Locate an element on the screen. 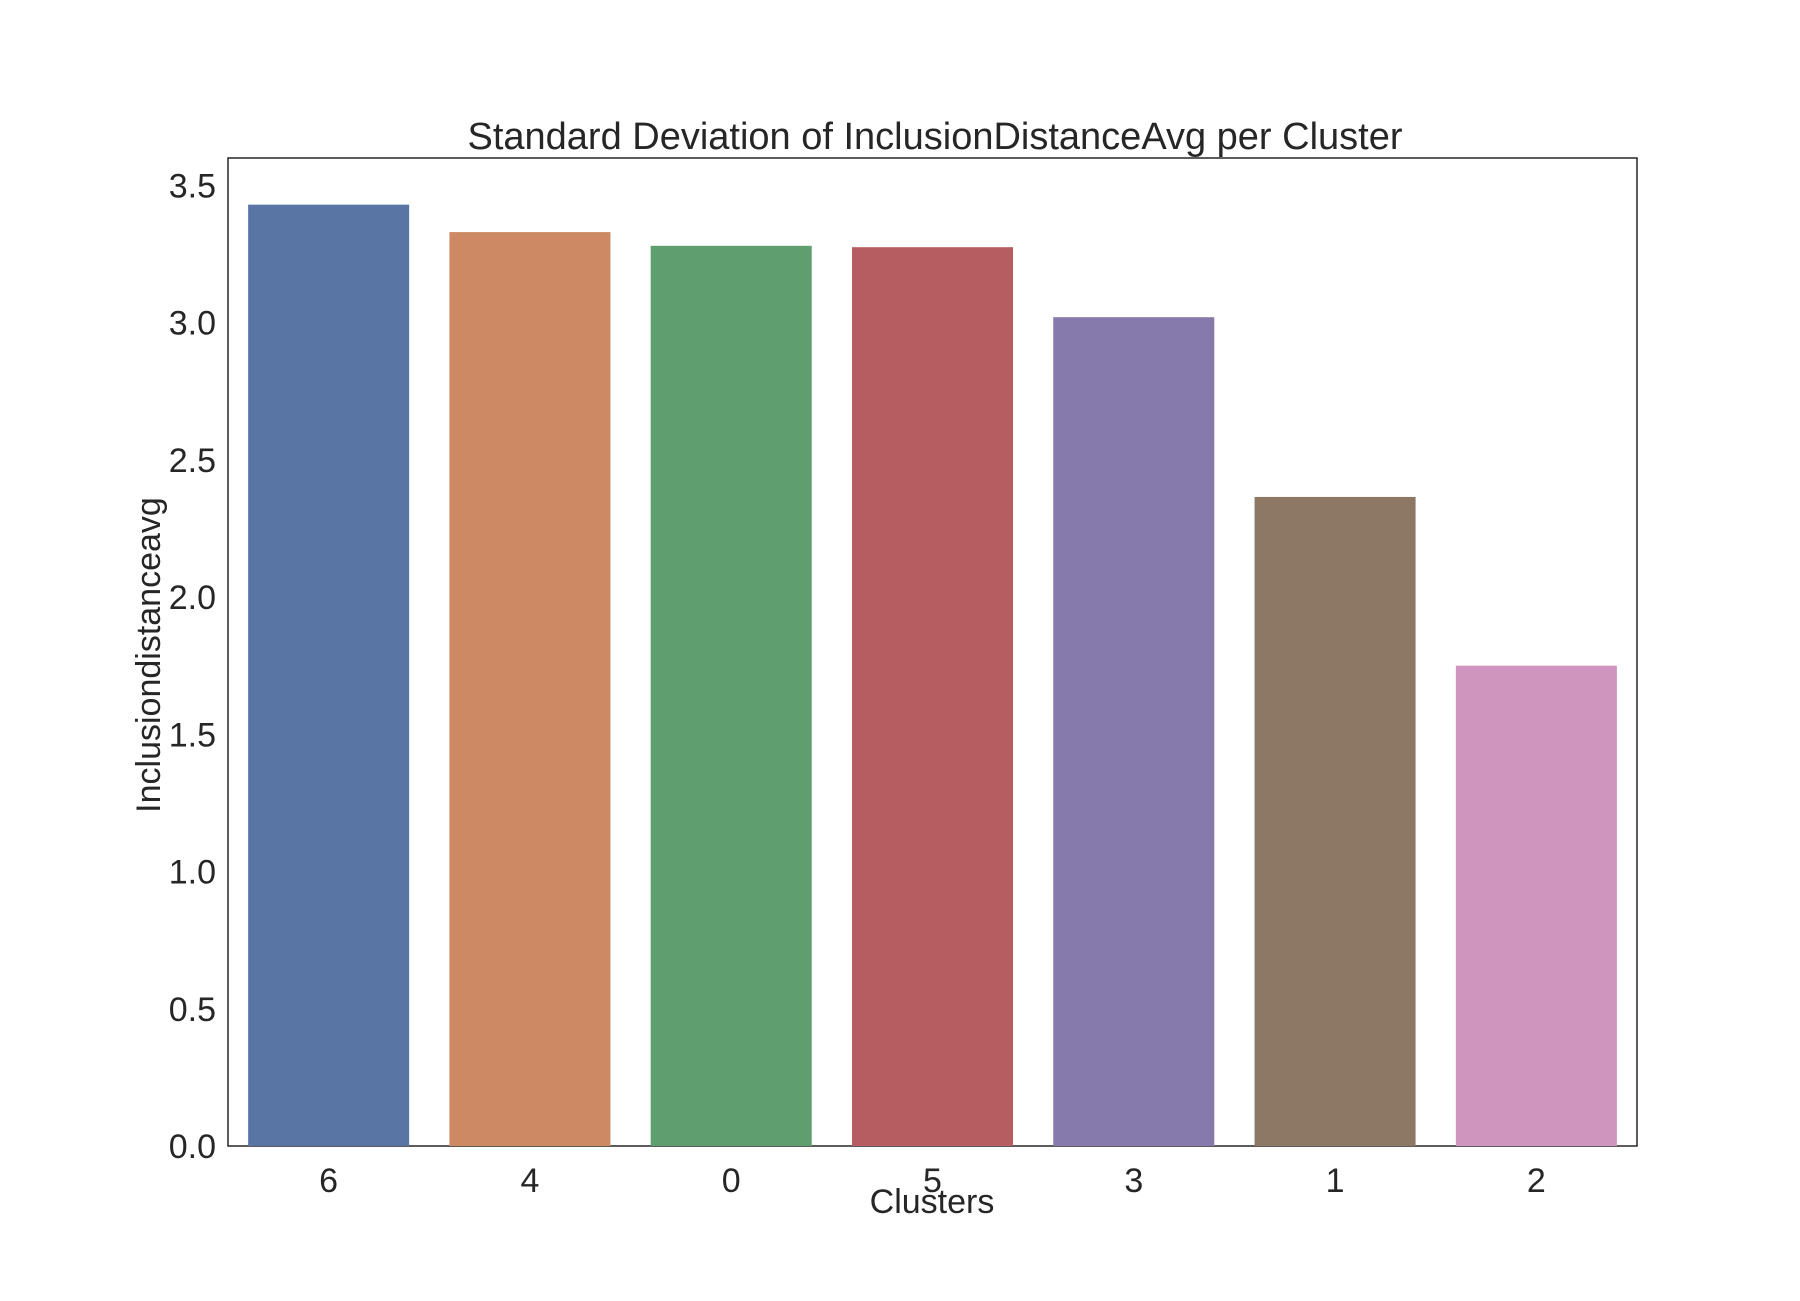 The height and width of the screenshot is (1301, 1800). y-axis-label: Inclusiondistanceavg is located at coordinates (149, 655).